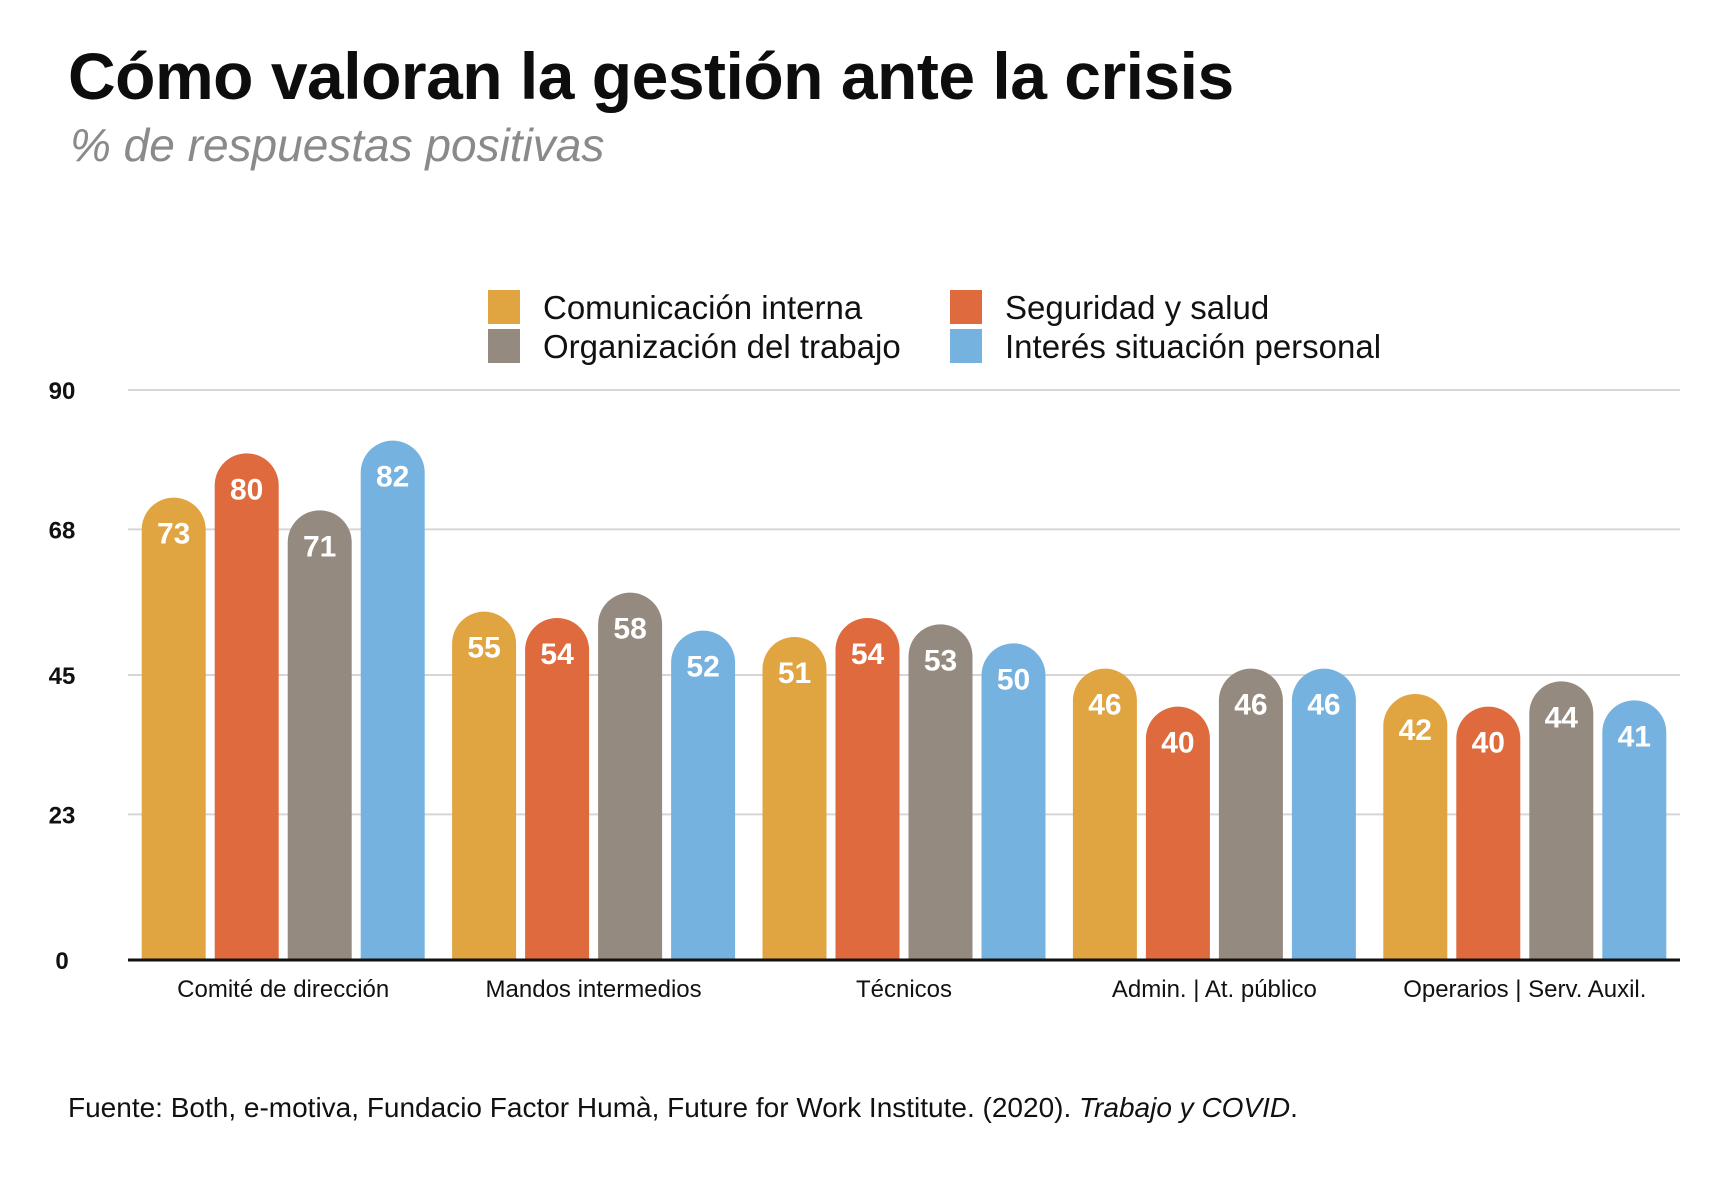 The height and width of the screenshot is (1179, 1727). I want to click on bar-value-label: 51, so click(794, 673).